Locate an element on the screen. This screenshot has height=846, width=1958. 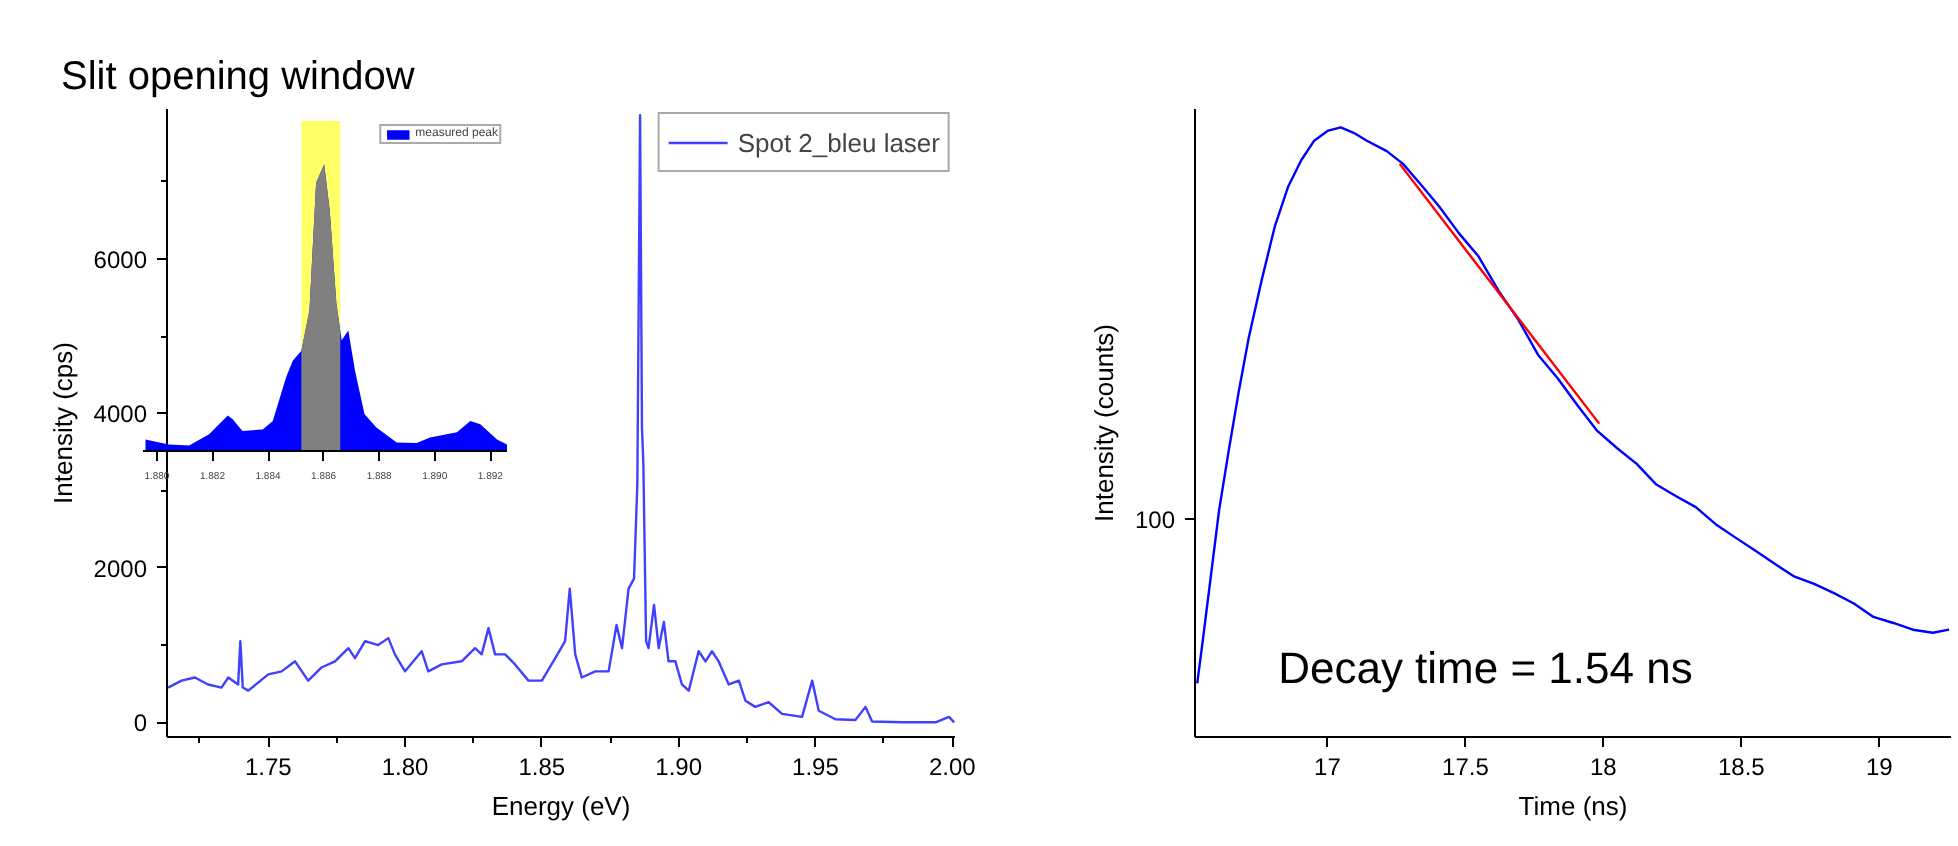
x-tick-label: 1.80 is located at coordinates (405, 767).